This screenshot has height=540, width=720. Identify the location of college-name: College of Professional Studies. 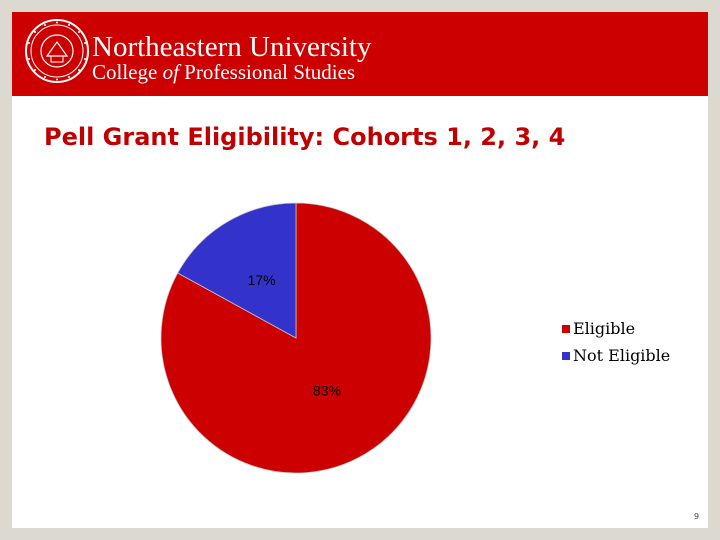
(223, 72).